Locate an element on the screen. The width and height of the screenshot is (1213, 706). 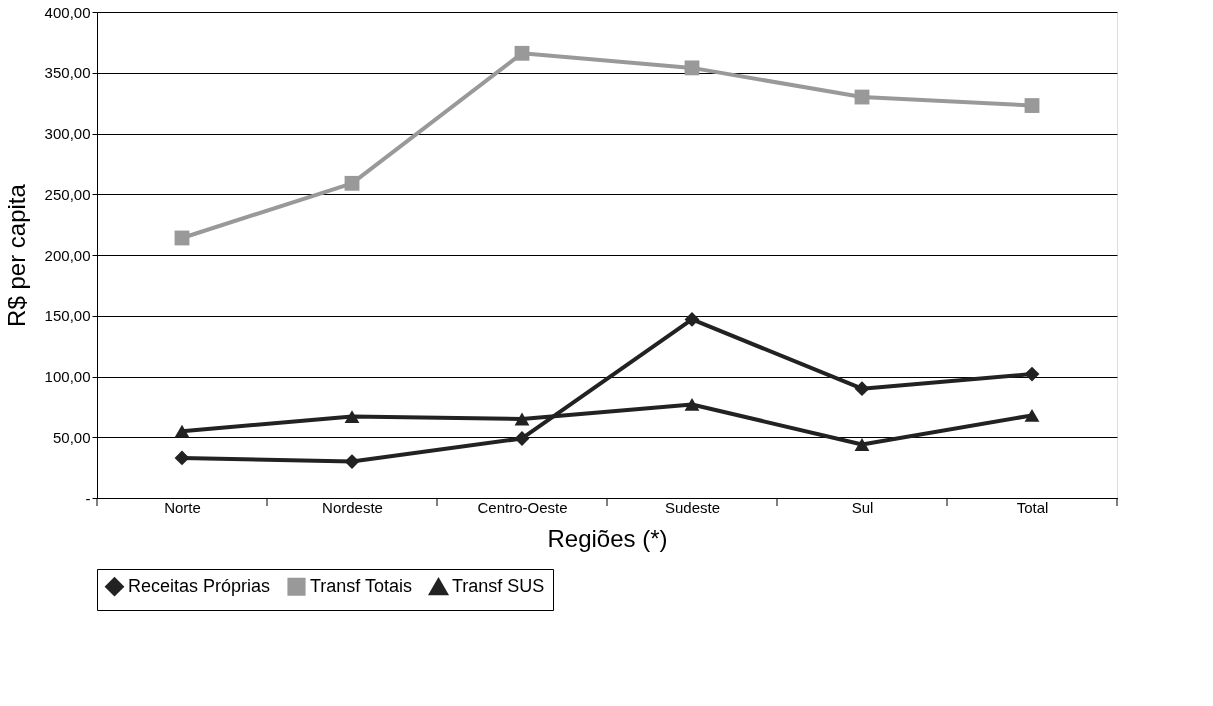
x-tick-label: Centro-Oeste is located at coordinates (522, 507).